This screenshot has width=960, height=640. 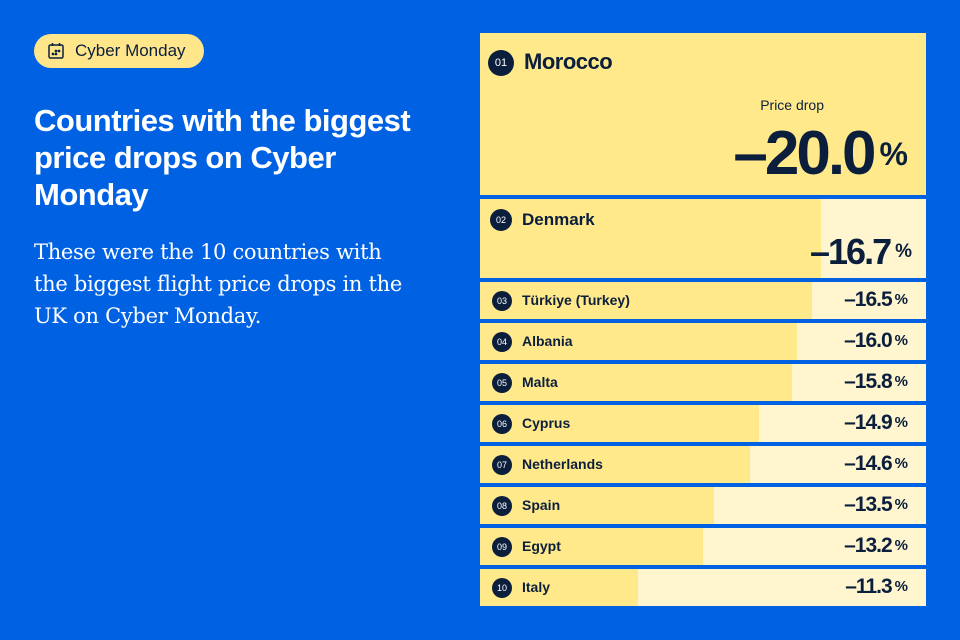 I want to click on rank-badge: 05, so click(x=502, y=383).